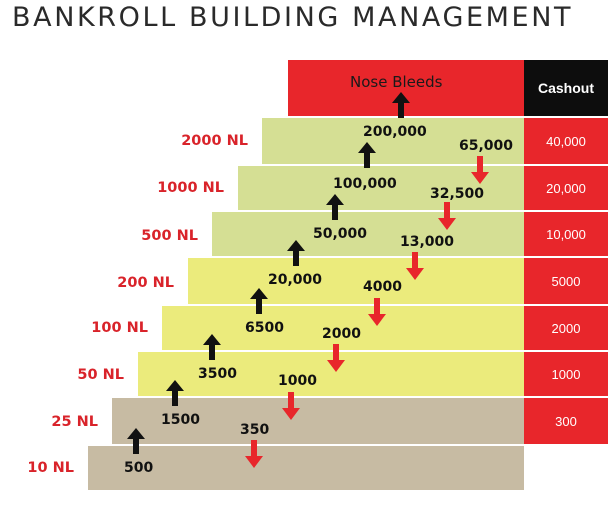 Image resolution: width=614 pixels, height=515 pixels. Describe the element at coordinates (427, 242) in the screenshot. I see `move-down-500nl: 13,000` at that location.